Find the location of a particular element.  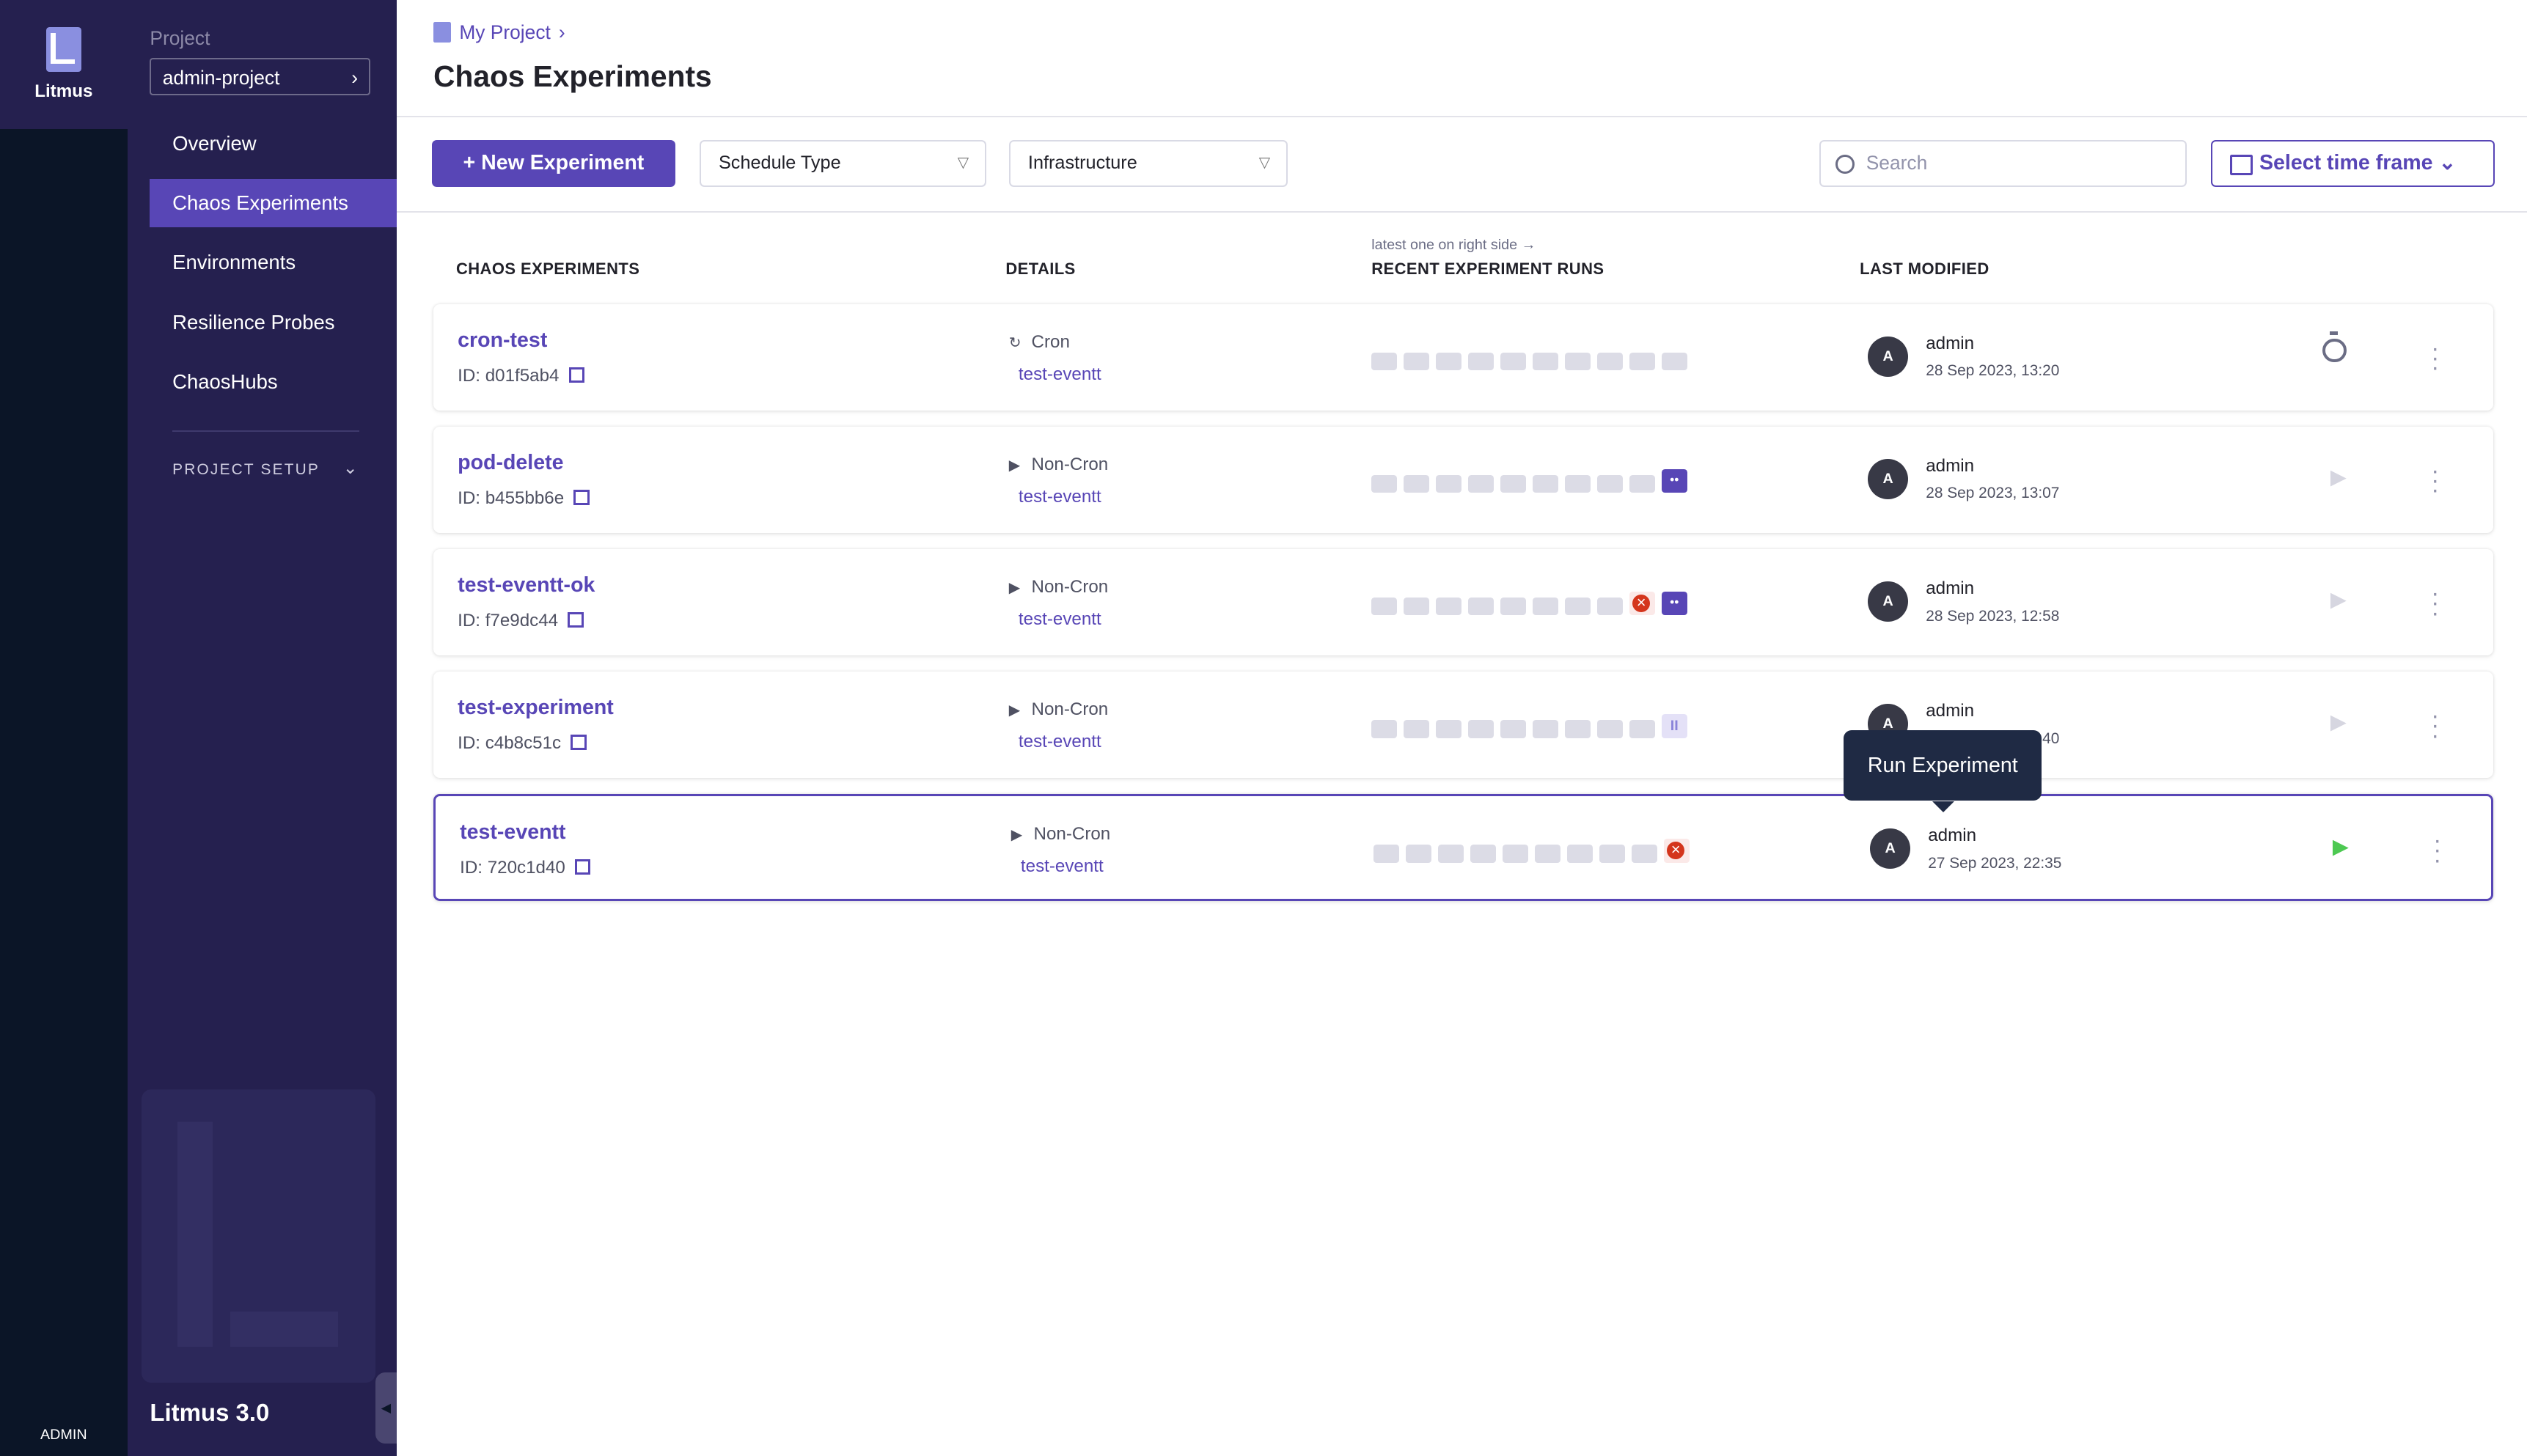

experiment-name: test-experiment is located at coordinates (536, 708).